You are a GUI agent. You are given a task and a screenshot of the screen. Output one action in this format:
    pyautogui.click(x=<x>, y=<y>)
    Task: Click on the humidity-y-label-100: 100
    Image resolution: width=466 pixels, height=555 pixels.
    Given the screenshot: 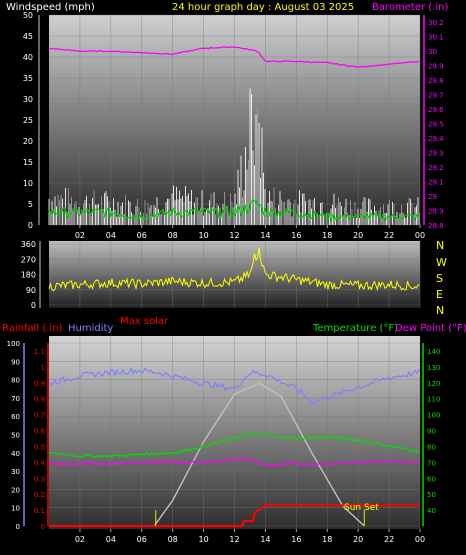 What is the action you would take?
    pyautogui.click(x=13, y=344)
    